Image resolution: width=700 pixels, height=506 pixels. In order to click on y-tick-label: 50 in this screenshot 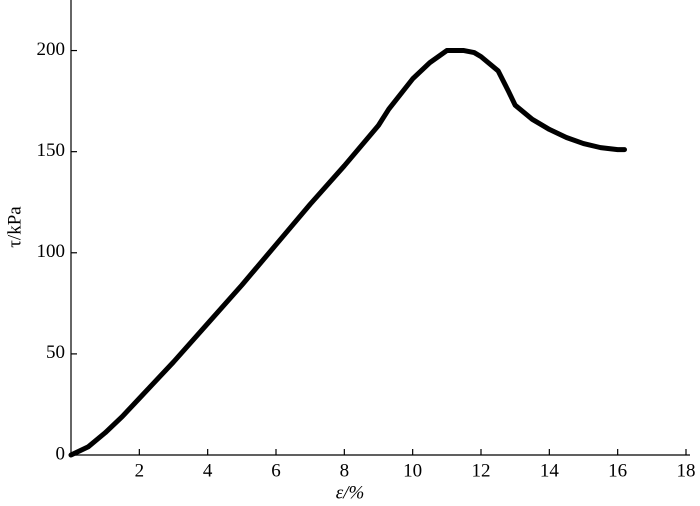, I will do `click(55, 352)`.